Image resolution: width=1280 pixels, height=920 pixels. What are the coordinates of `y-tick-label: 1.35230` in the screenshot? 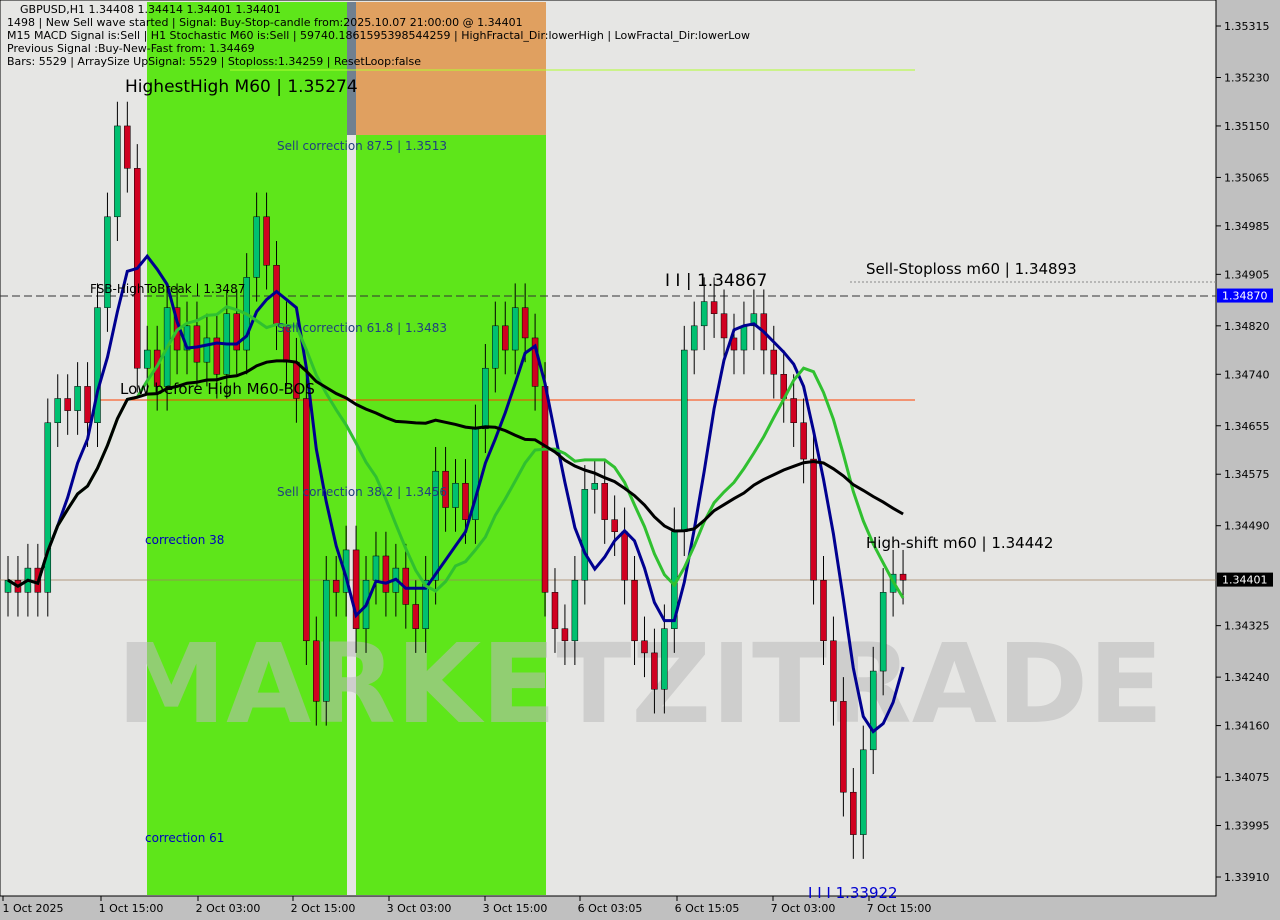 It's located at (1247, 77).